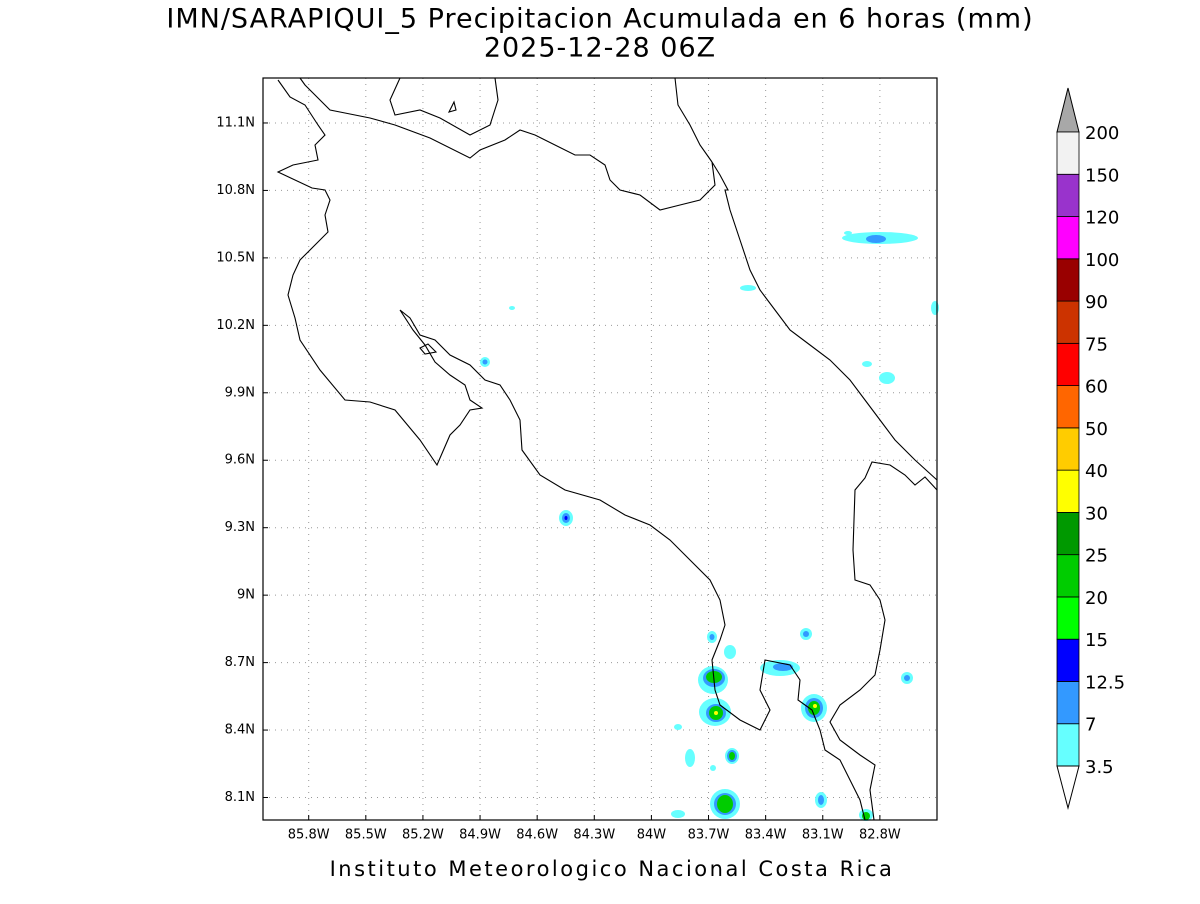  Describe the element at coordinates (240, 527) in the screenshot. I see `y-tick-label: 9.3N` at that location.